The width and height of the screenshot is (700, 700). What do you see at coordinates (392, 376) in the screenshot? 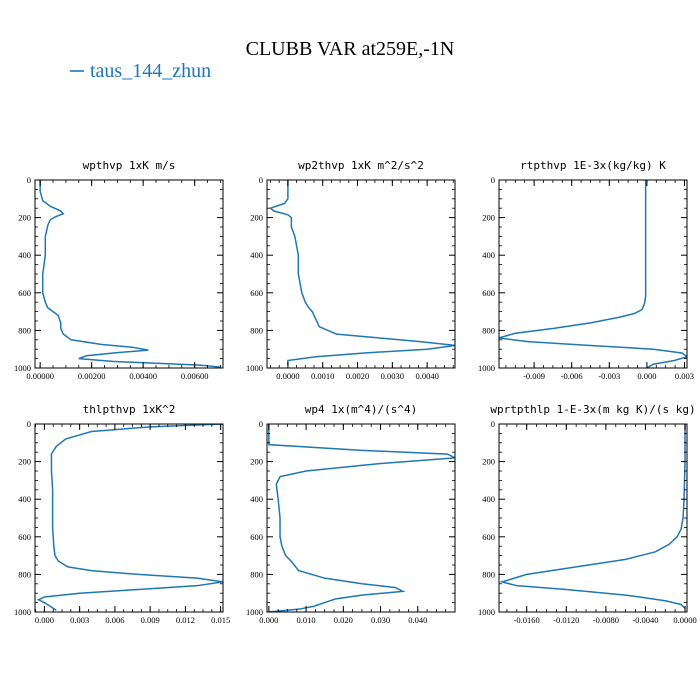
I see `x-tick-label: 0.0030` at bounding box center [392, 376].